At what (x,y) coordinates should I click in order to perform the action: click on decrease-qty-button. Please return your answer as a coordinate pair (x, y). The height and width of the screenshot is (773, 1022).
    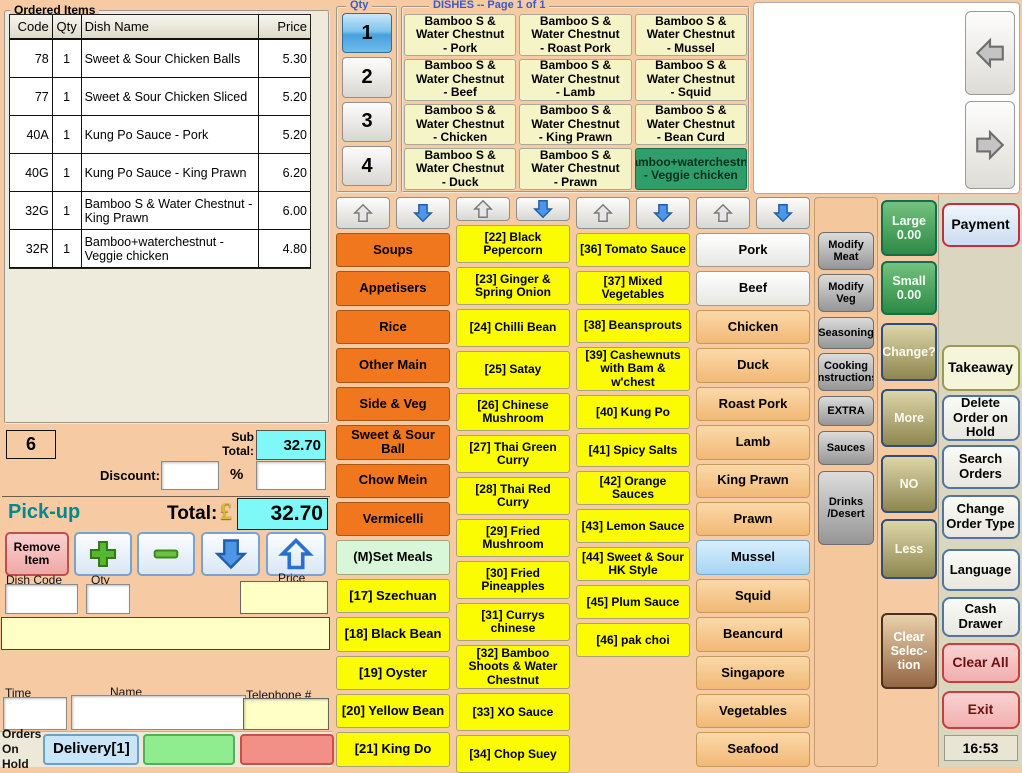
    Looking at the image, I should click on (166, 554).